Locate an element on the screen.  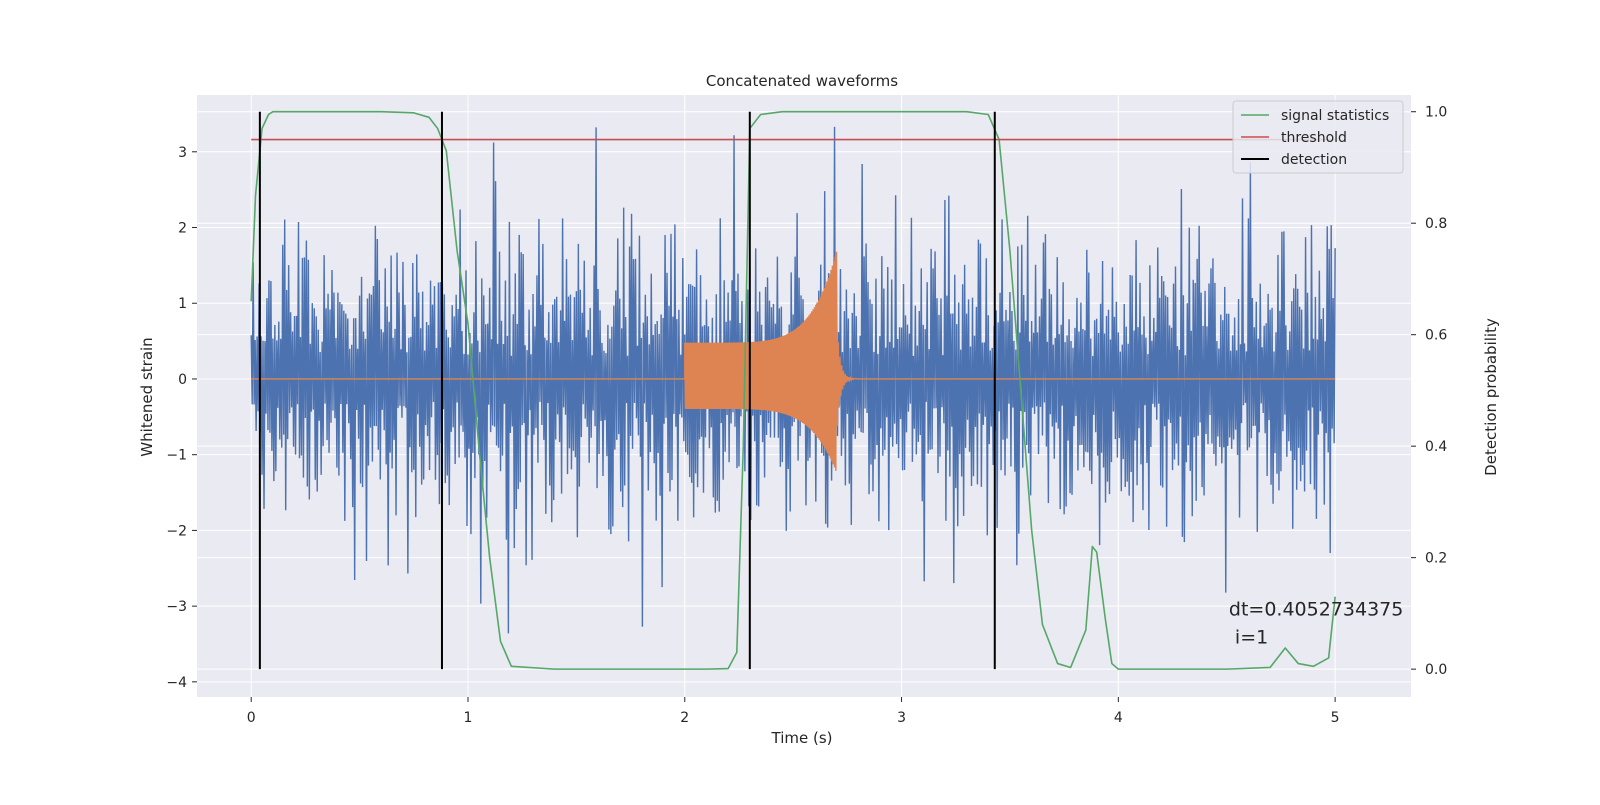
x-tick-label: 0 is located at coordinates (251, 718).